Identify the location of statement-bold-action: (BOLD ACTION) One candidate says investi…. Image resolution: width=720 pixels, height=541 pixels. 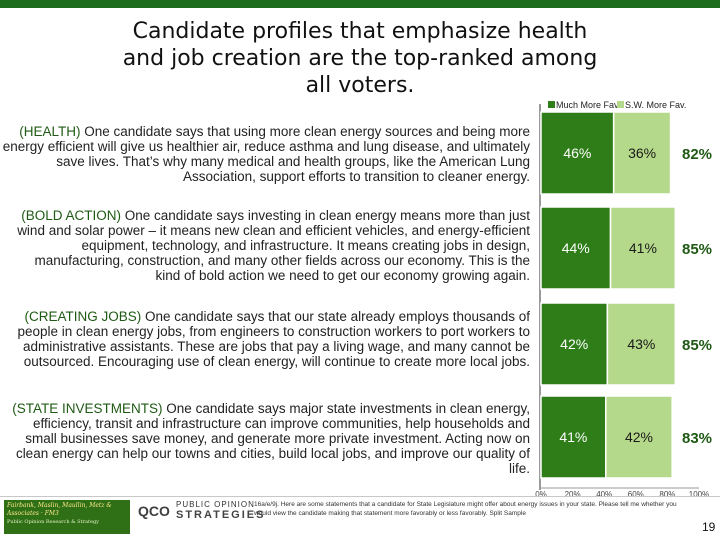
(270, 245).